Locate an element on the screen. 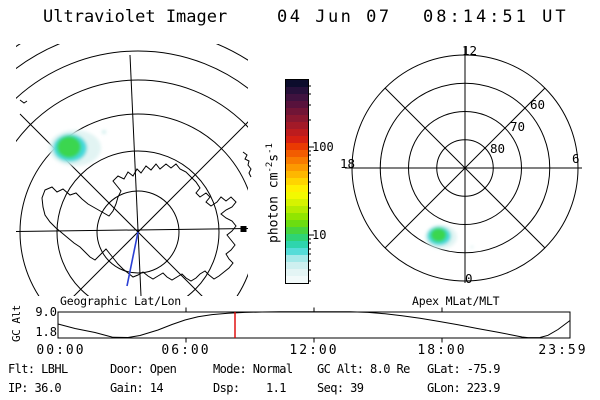 This screenshot has width=600, height=400. antarctica-coastline is located at coordinates (139, 222).